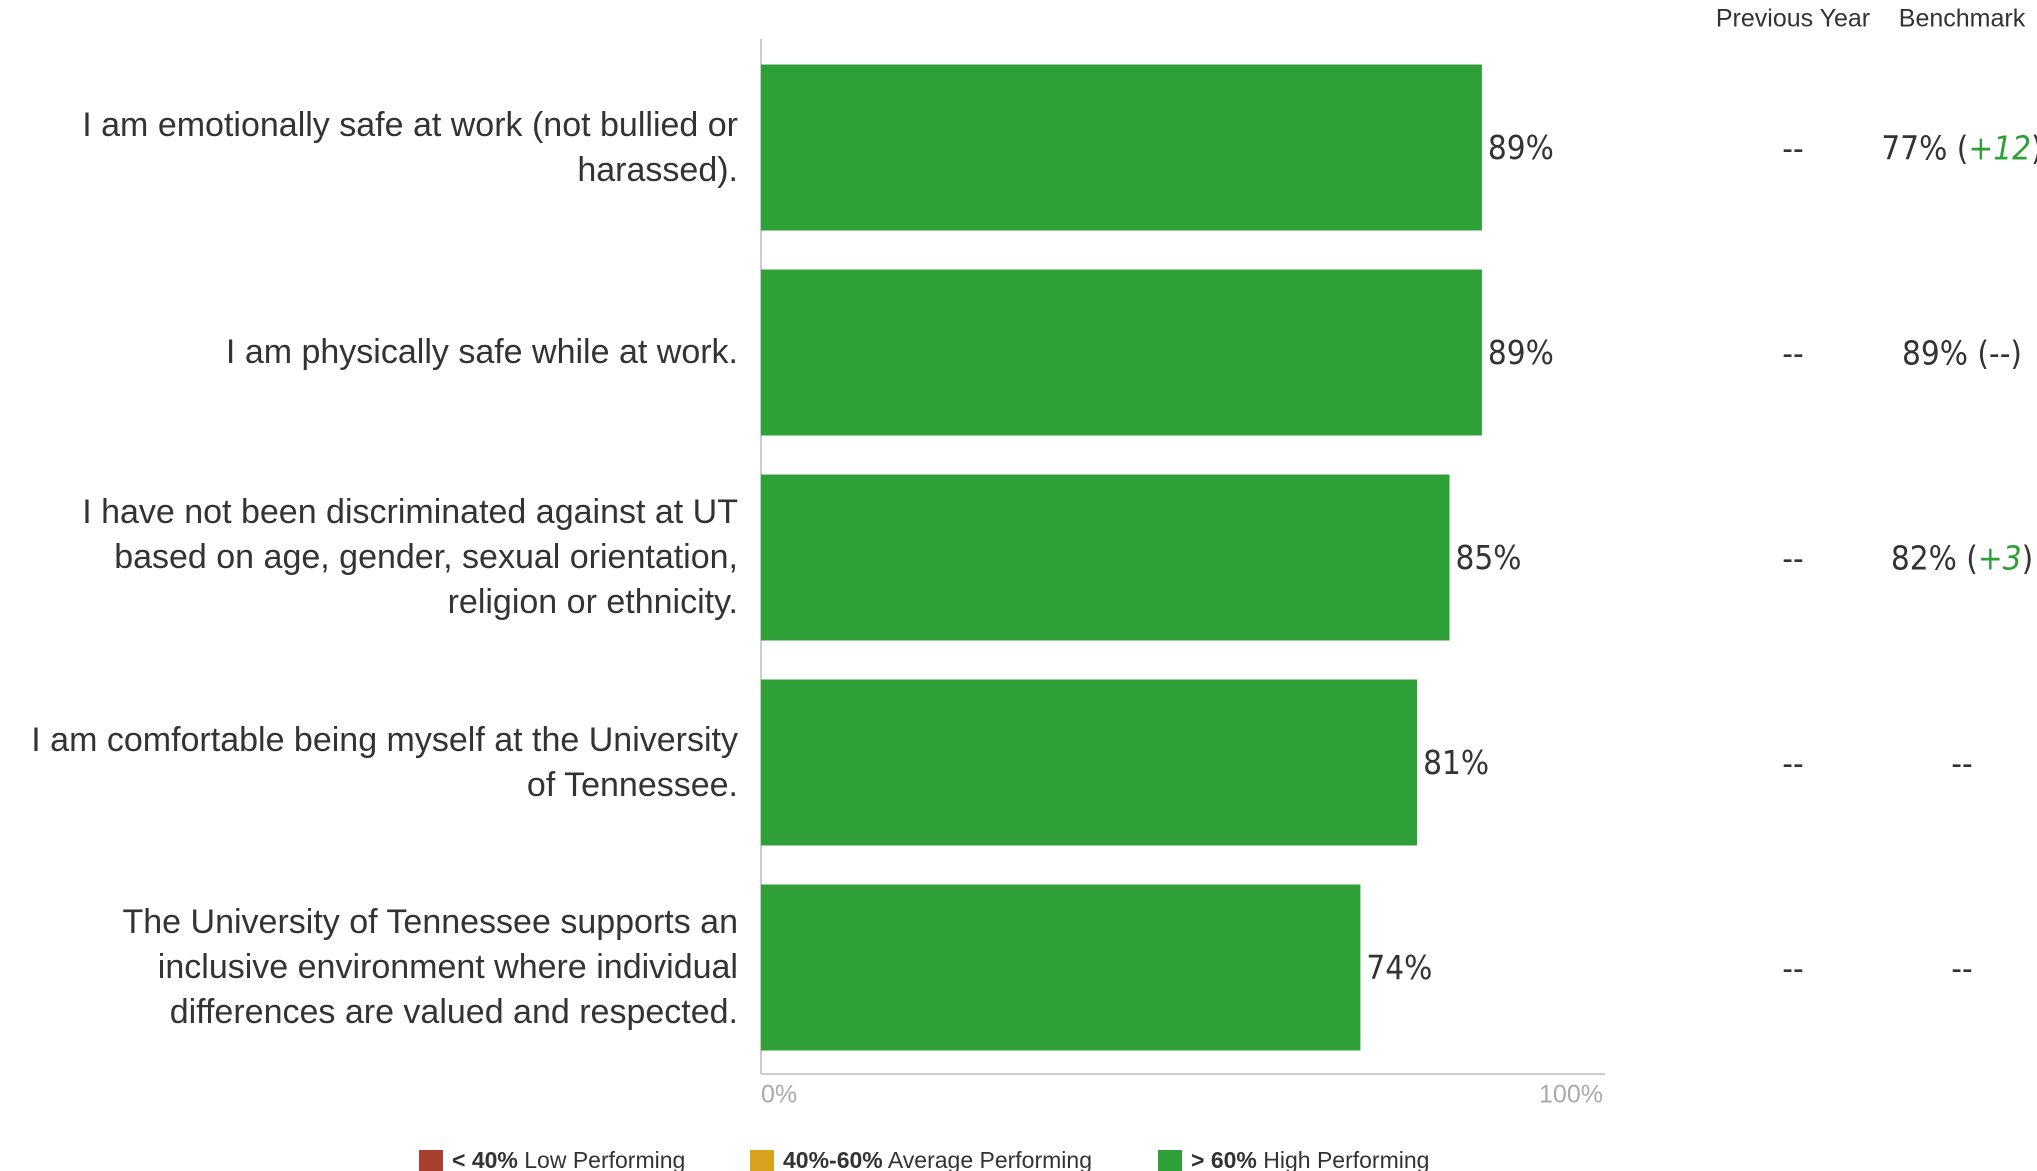 The width and height of the screenshot is (2037, 1171). I want to click on table-cell: 77% (+12), so click(1959, 147).